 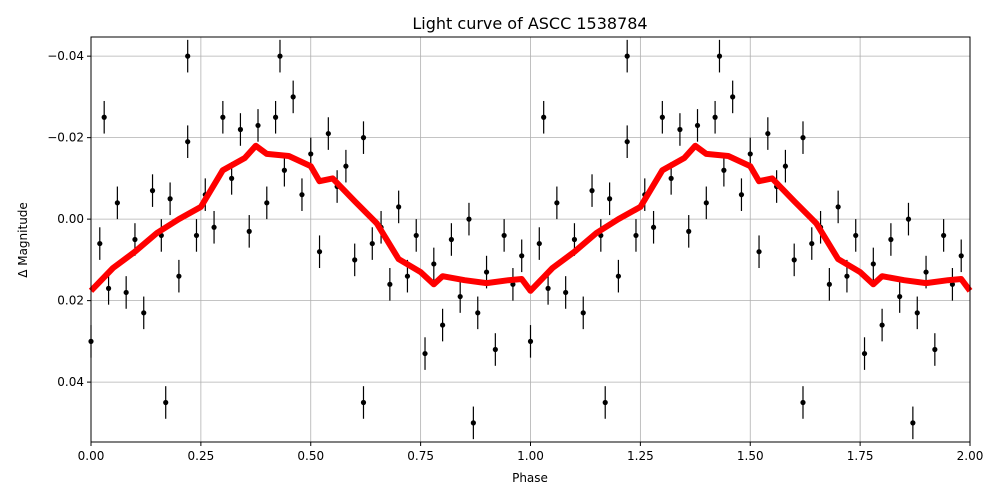 I want to click on x-tick-label: 0.75, so click(x=420, y=456).